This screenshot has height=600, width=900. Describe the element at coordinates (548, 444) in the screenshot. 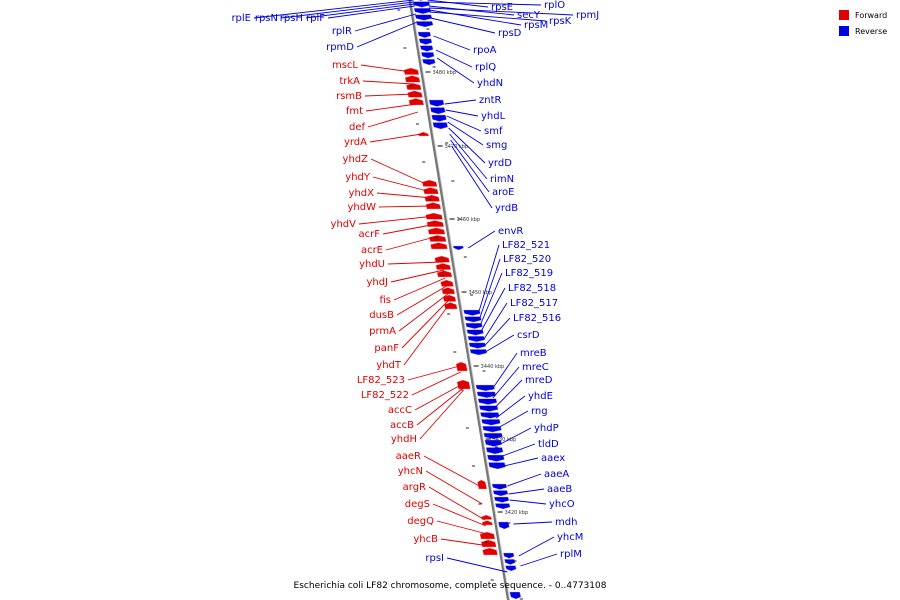

I see `gene-label-tldd: tldD` at that location.